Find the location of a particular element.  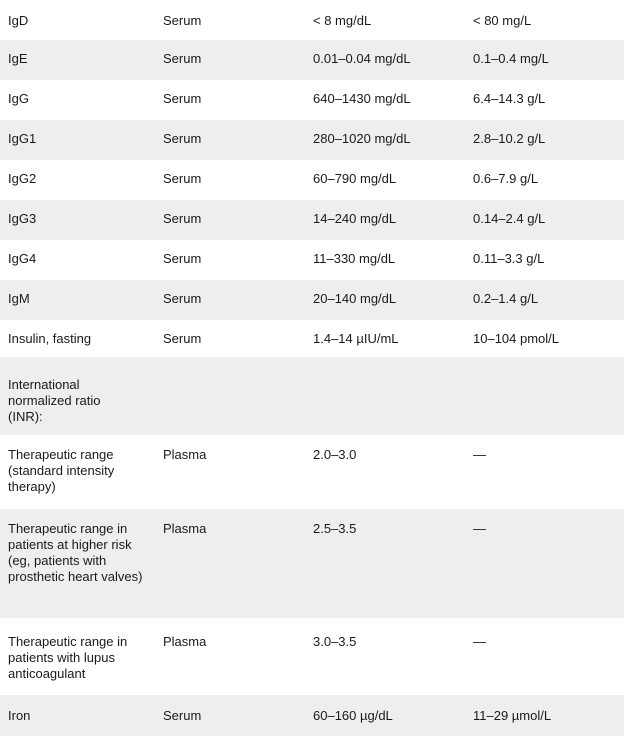

table-row: IgG4 Serum 11–330 mg/dL 0.11–3.3 g/L is located at coordinates (312, 260).